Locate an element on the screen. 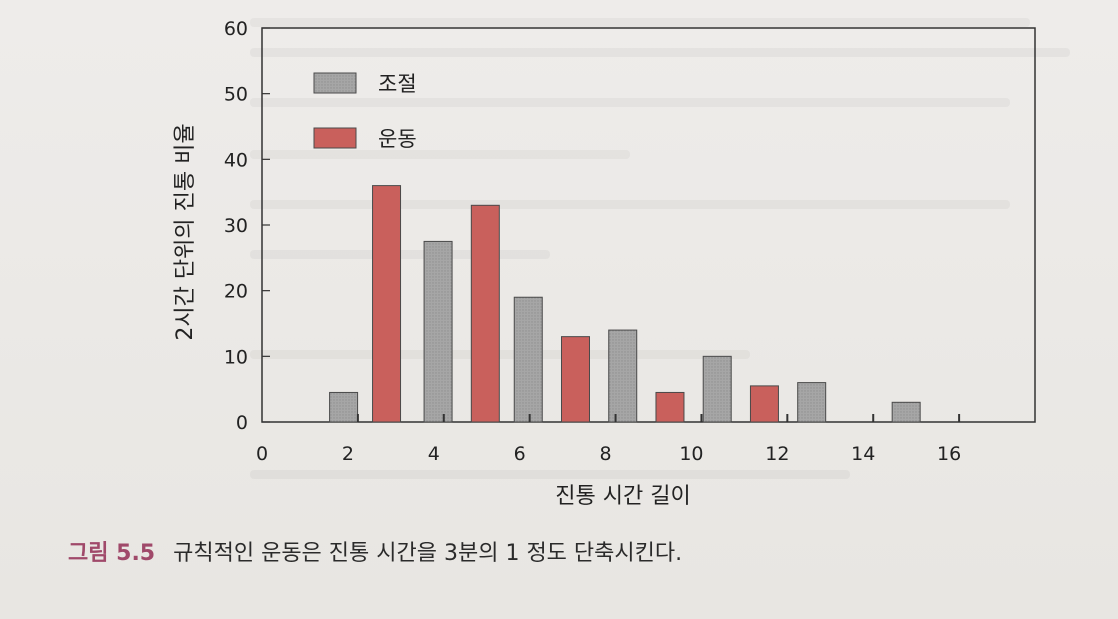 This screenshot has height=619, width=1118. bar-조절-3 is located at coordinates (623, 376).